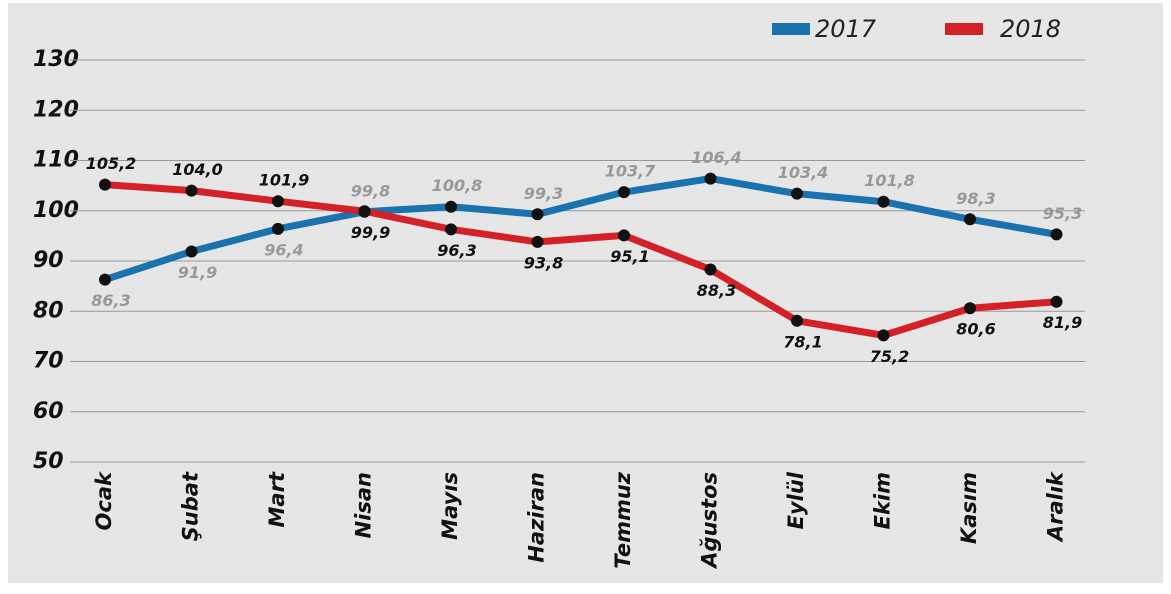  I want to click on x-tick-label: Aralık, so click(1056, 506).